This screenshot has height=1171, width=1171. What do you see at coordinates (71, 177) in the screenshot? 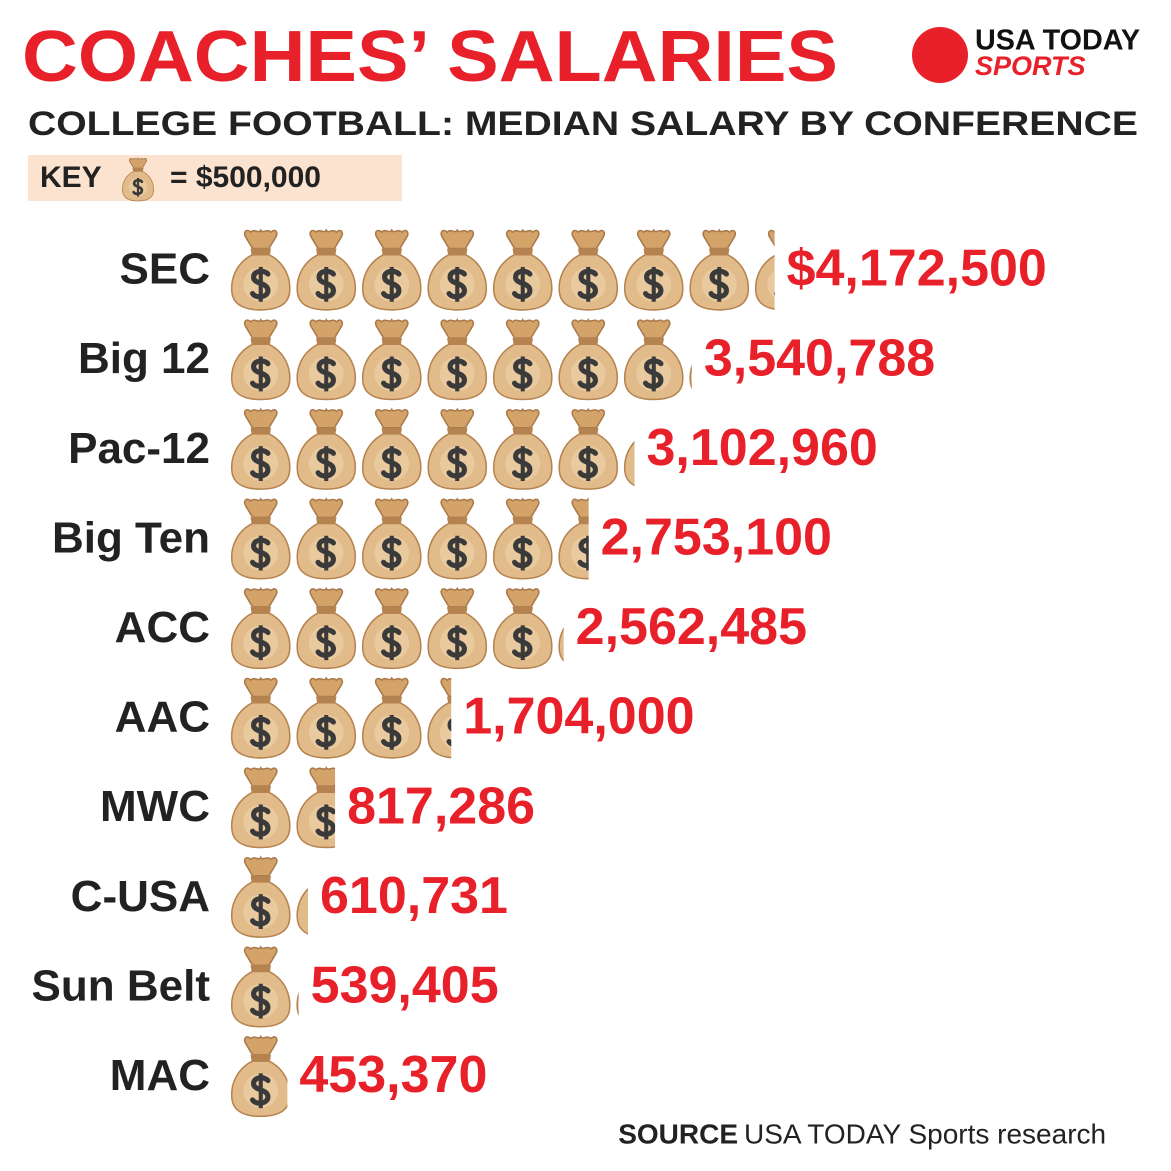
I see `key-label: KEY` at bounding box center [71, 177].